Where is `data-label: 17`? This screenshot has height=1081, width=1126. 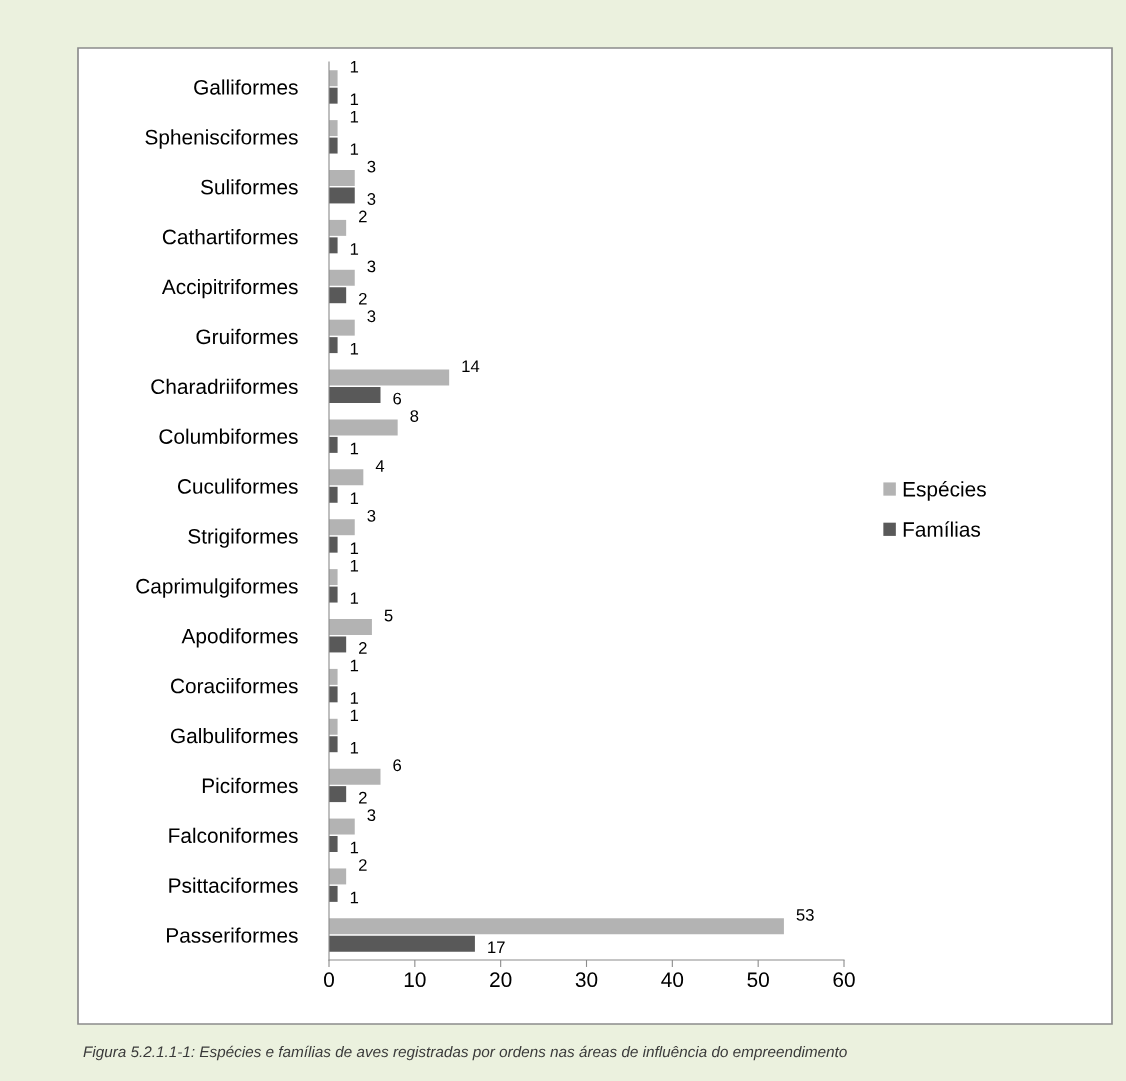
data-label: 17 is located at coordinates (496, 947).